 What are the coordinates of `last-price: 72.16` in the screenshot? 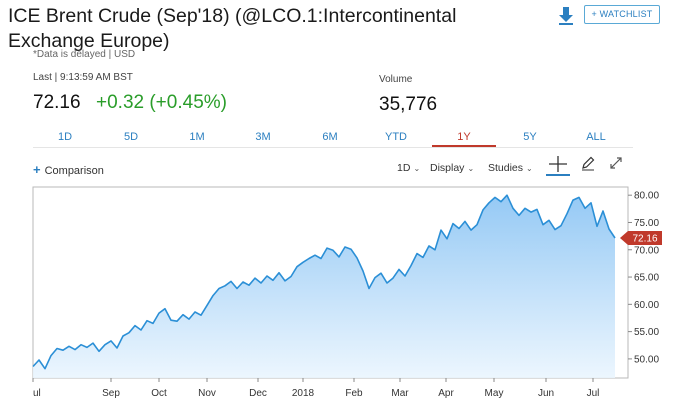 It's located at (57, 102).